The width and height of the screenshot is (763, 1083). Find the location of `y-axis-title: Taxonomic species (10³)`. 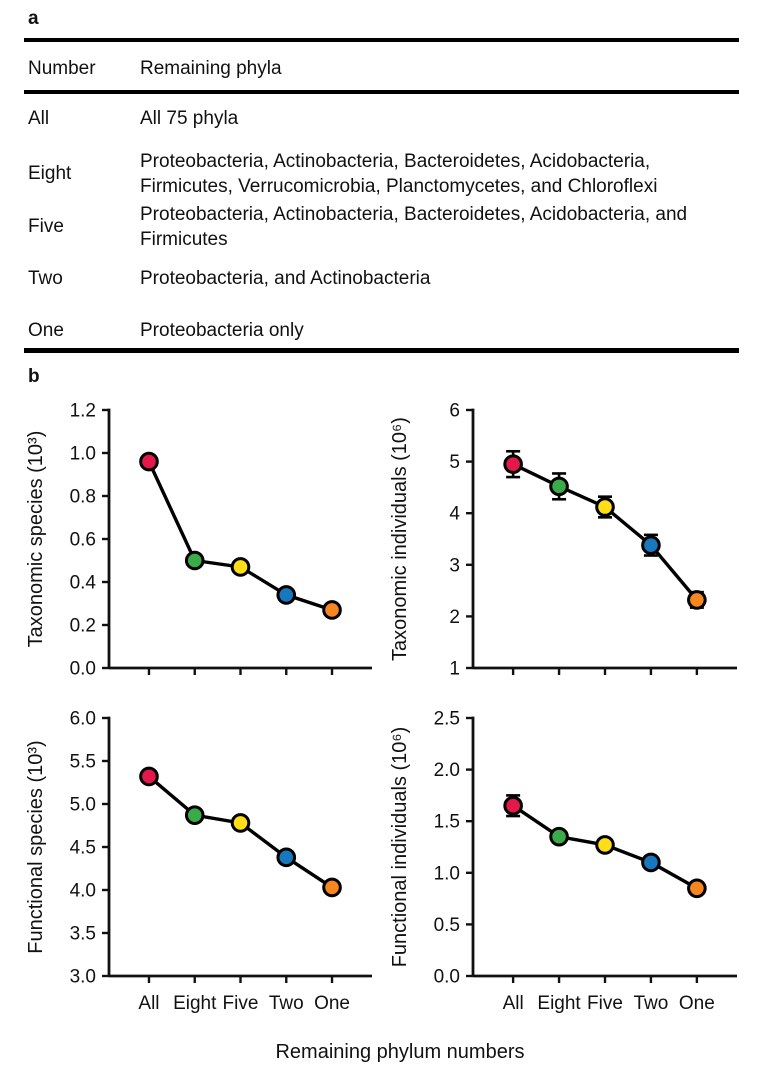

y-axis-title: Taxonomic species (10³) is located at coordinates (36, 539).